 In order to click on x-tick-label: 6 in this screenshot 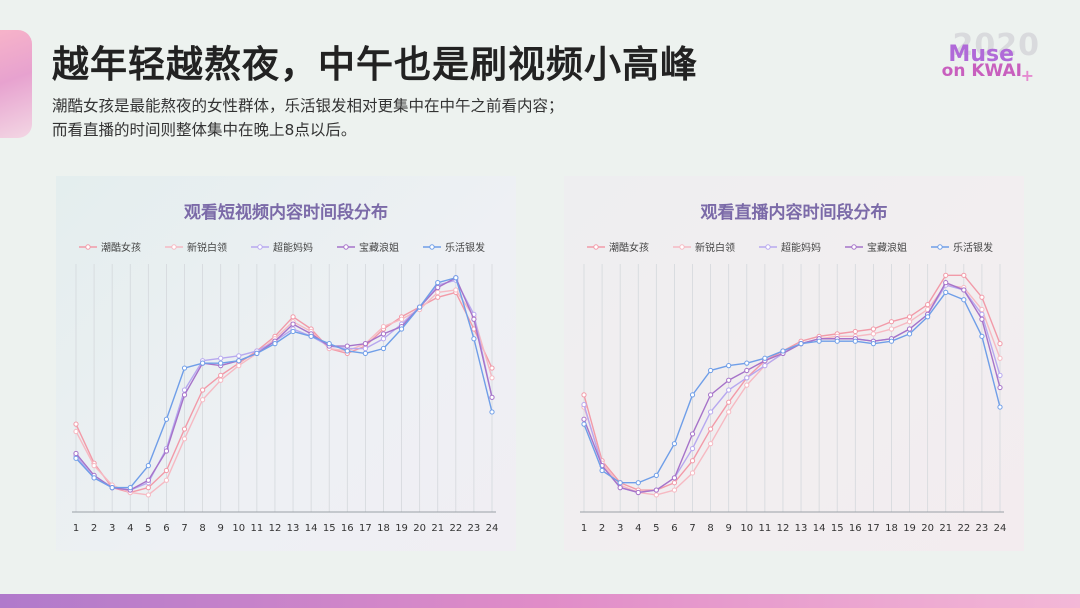, I will do `click(166, 528)`.